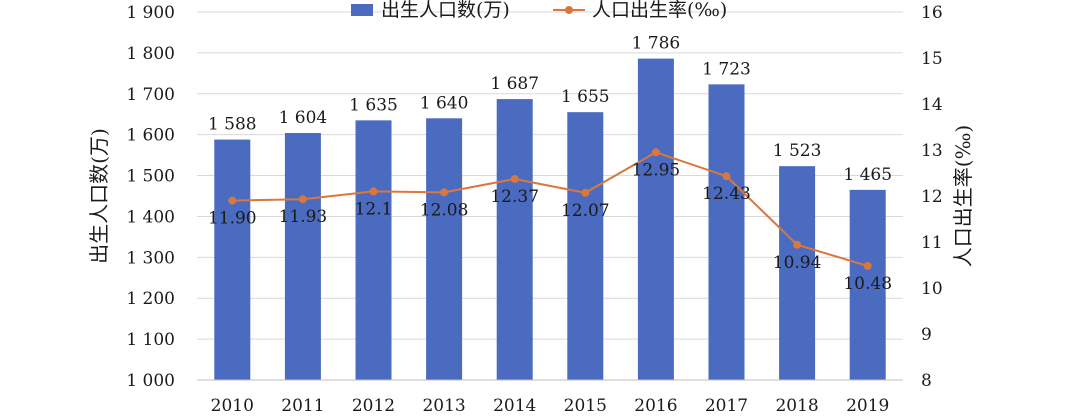  Describe the element at coordinates (569, 10) in the screenshot. I see `legend-marker-line` at that location.